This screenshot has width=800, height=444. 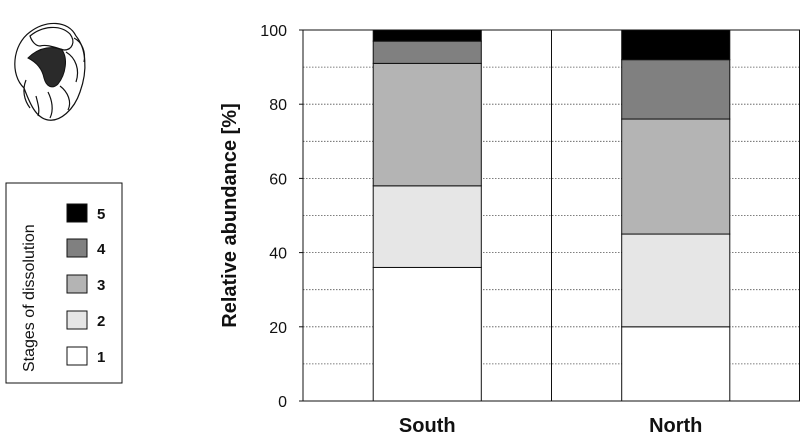 What do you see at coordinates (282, 402) in the screenshot?
I see `y-tick-label: 0` at bounding box center [282, 402].